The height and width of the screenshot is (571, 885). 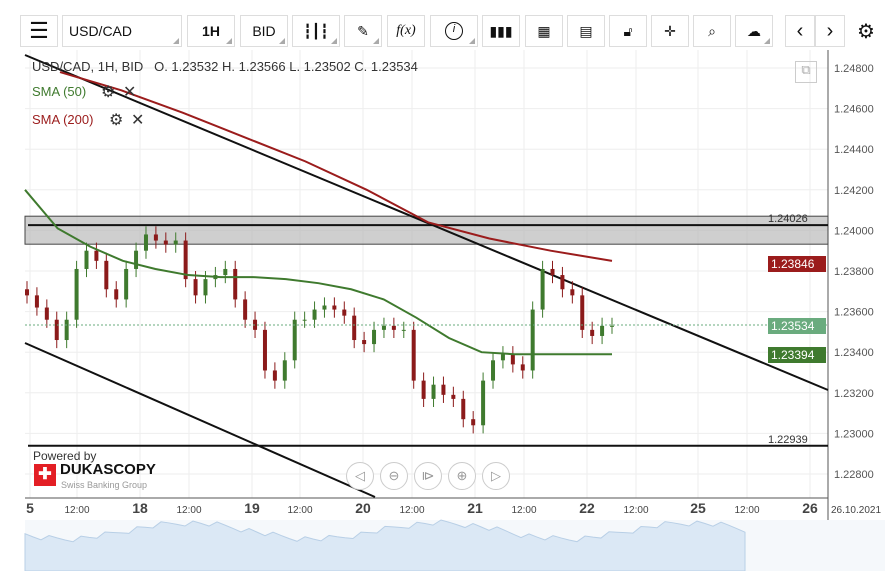 What do you see at coordinates (712, 31) in the screenshot?
I see `zoom-button: ⌕` at bounding box center [712, 31].